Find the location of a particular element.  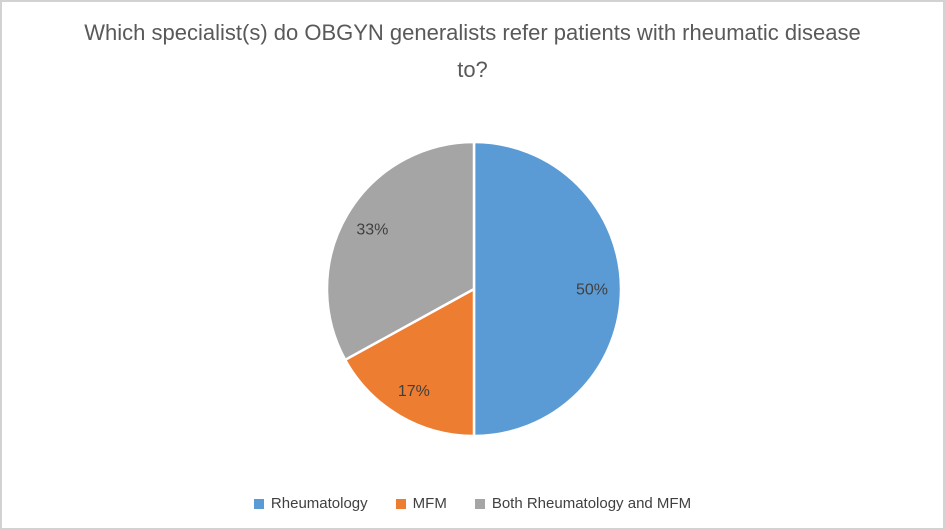

legend-item-rheumatology: Rheumatology is located at coordinates (310, 503).